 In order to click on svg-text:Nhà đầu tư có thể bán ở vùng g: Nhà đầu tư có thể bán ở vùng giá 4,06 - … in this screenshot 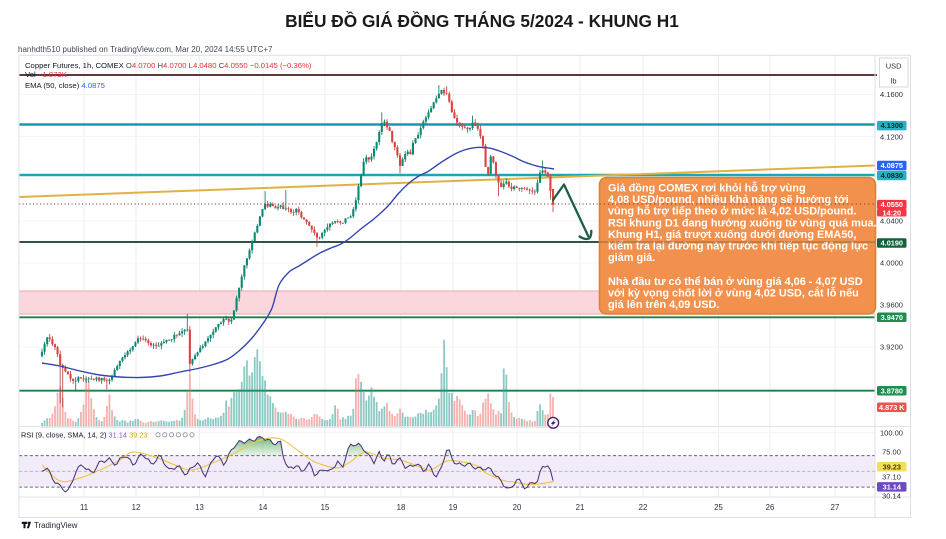, I will do `click(735, 282)`.